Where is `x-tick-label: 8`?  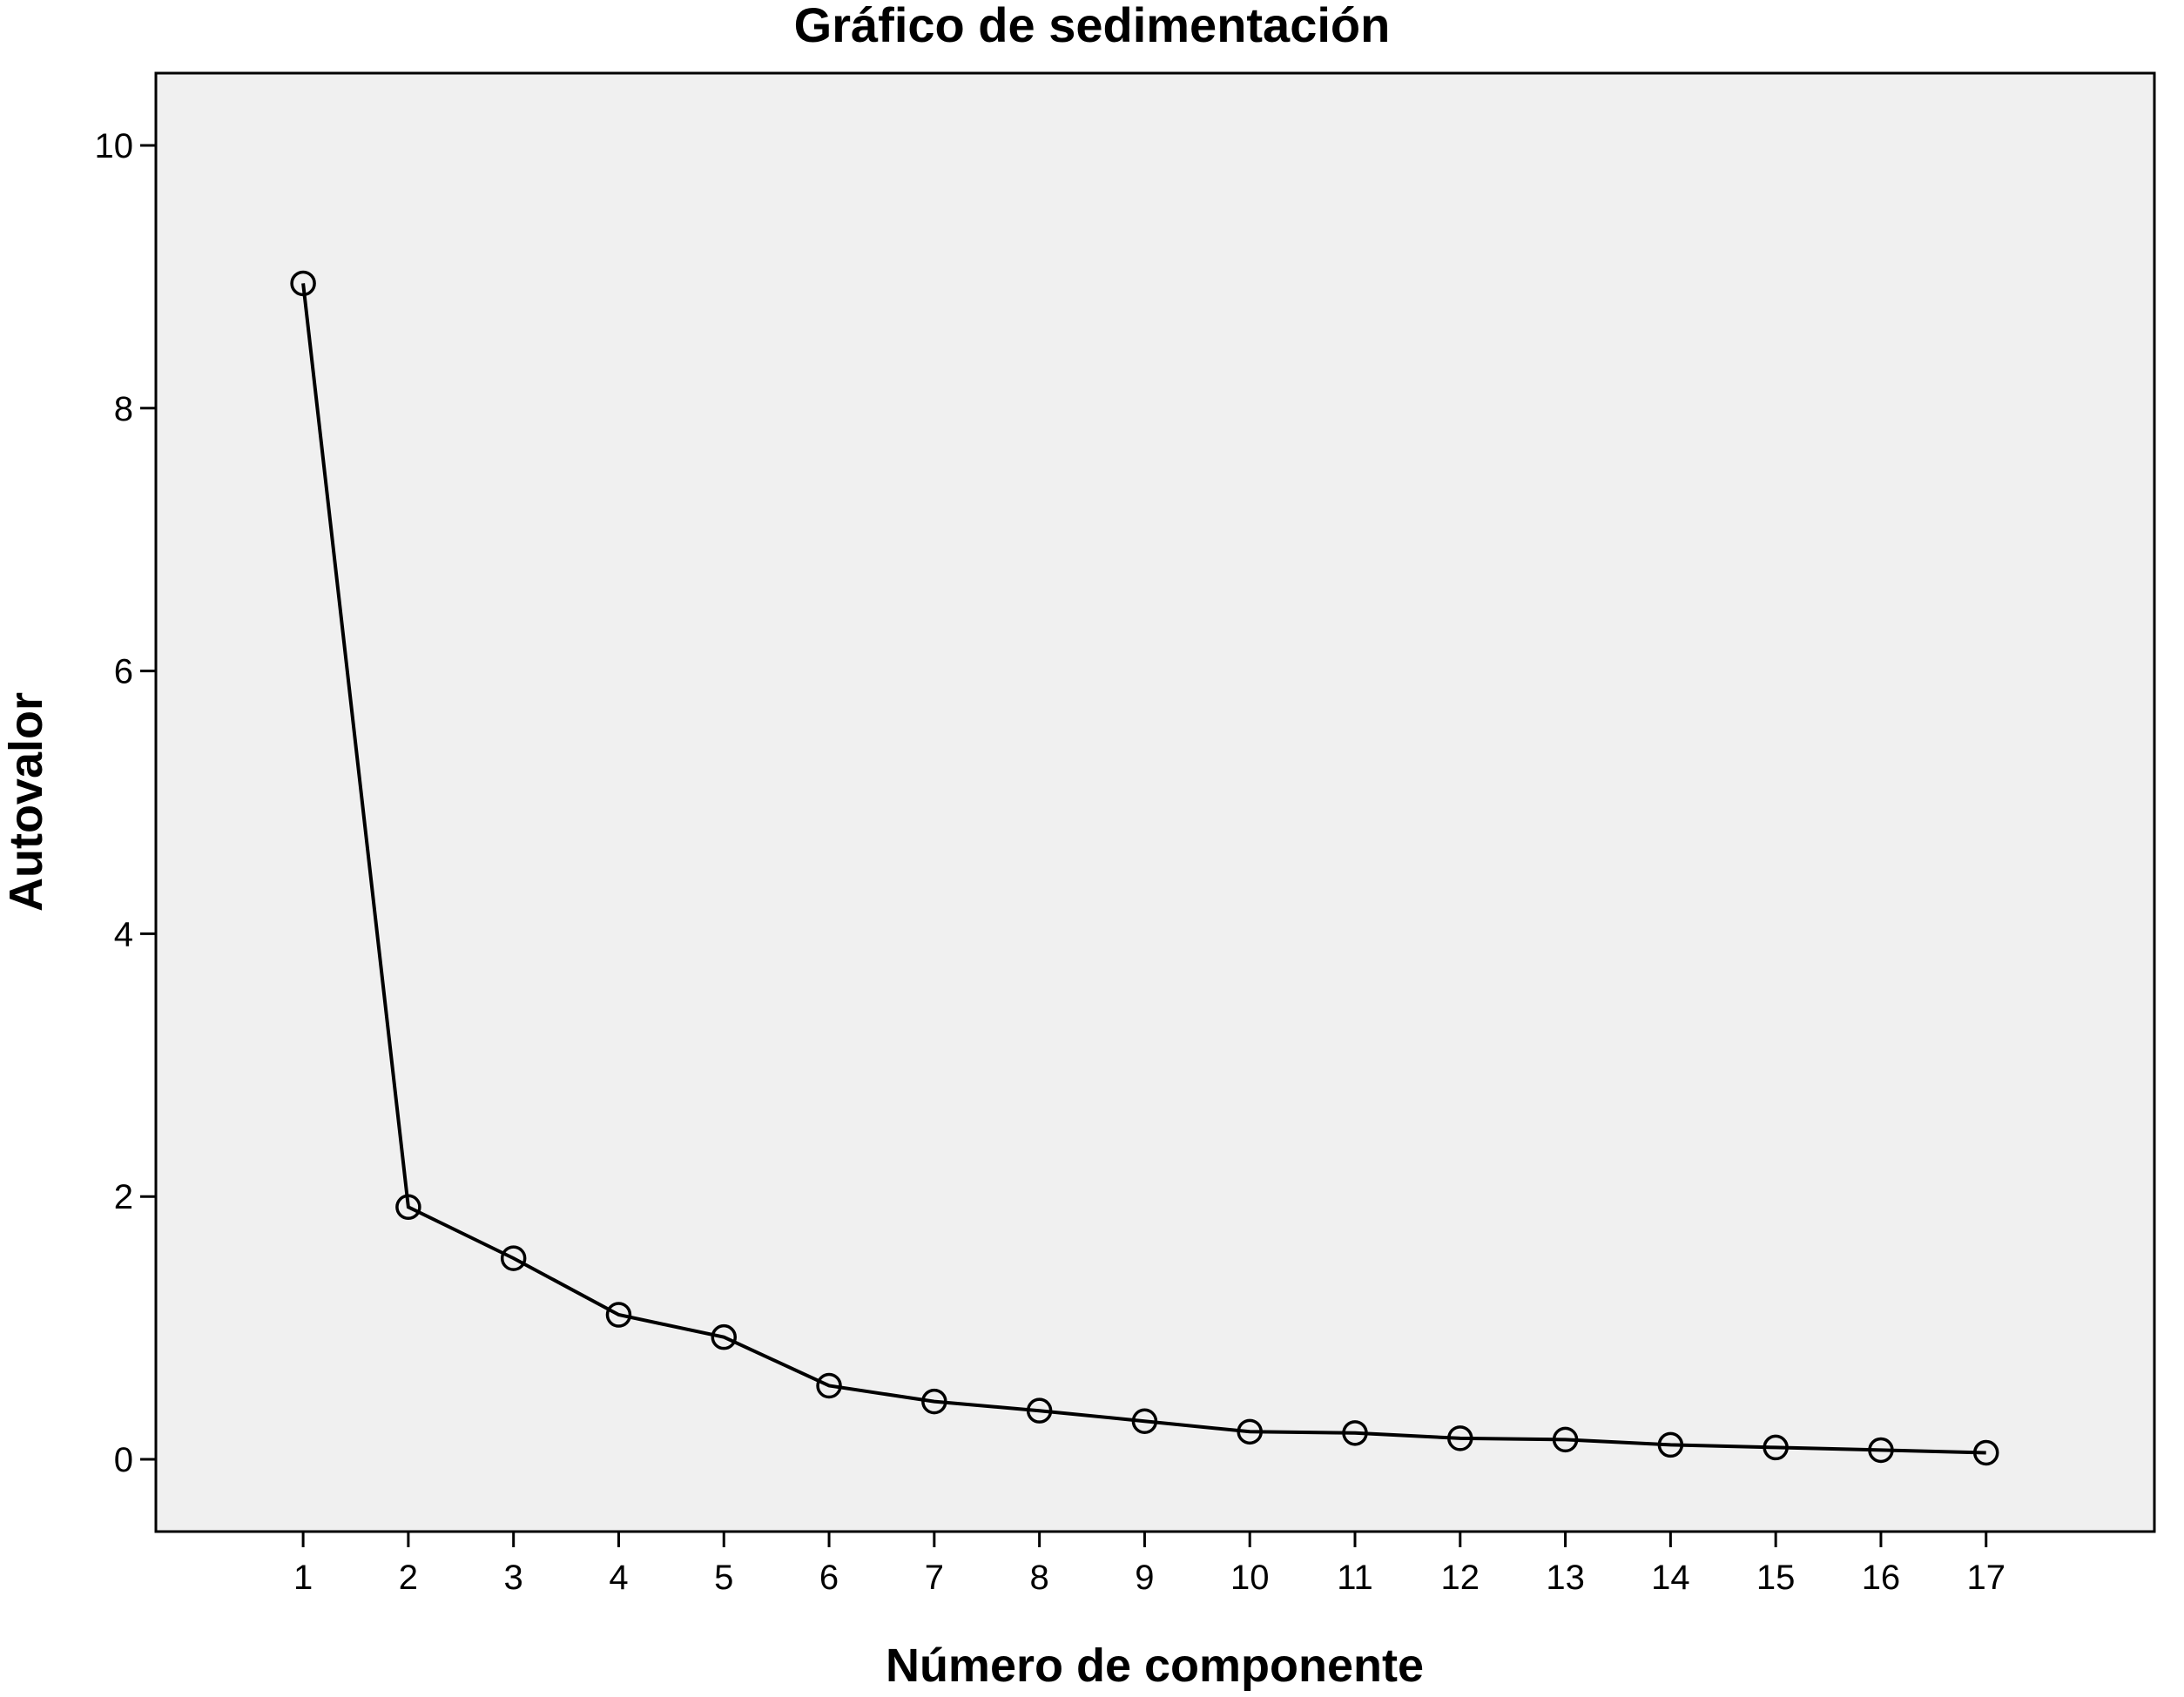 x-tick-label: 8 is located at coordinates (1039, 1578).